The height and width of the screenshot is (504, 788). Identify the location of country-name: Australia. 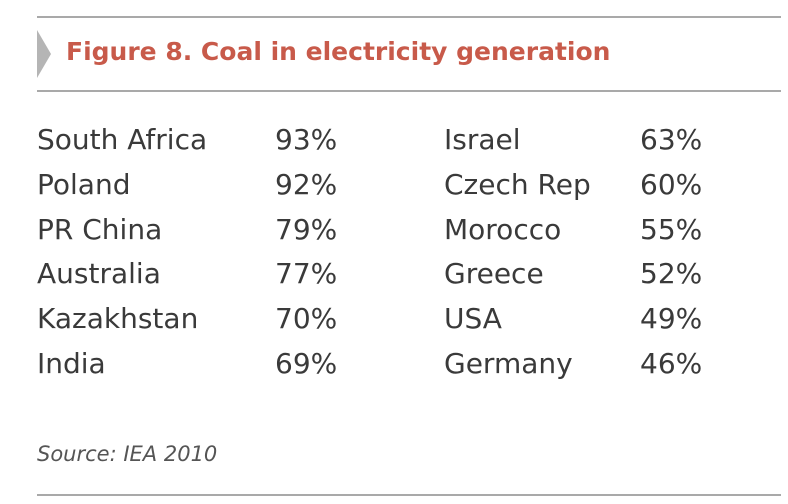
(99, 274).